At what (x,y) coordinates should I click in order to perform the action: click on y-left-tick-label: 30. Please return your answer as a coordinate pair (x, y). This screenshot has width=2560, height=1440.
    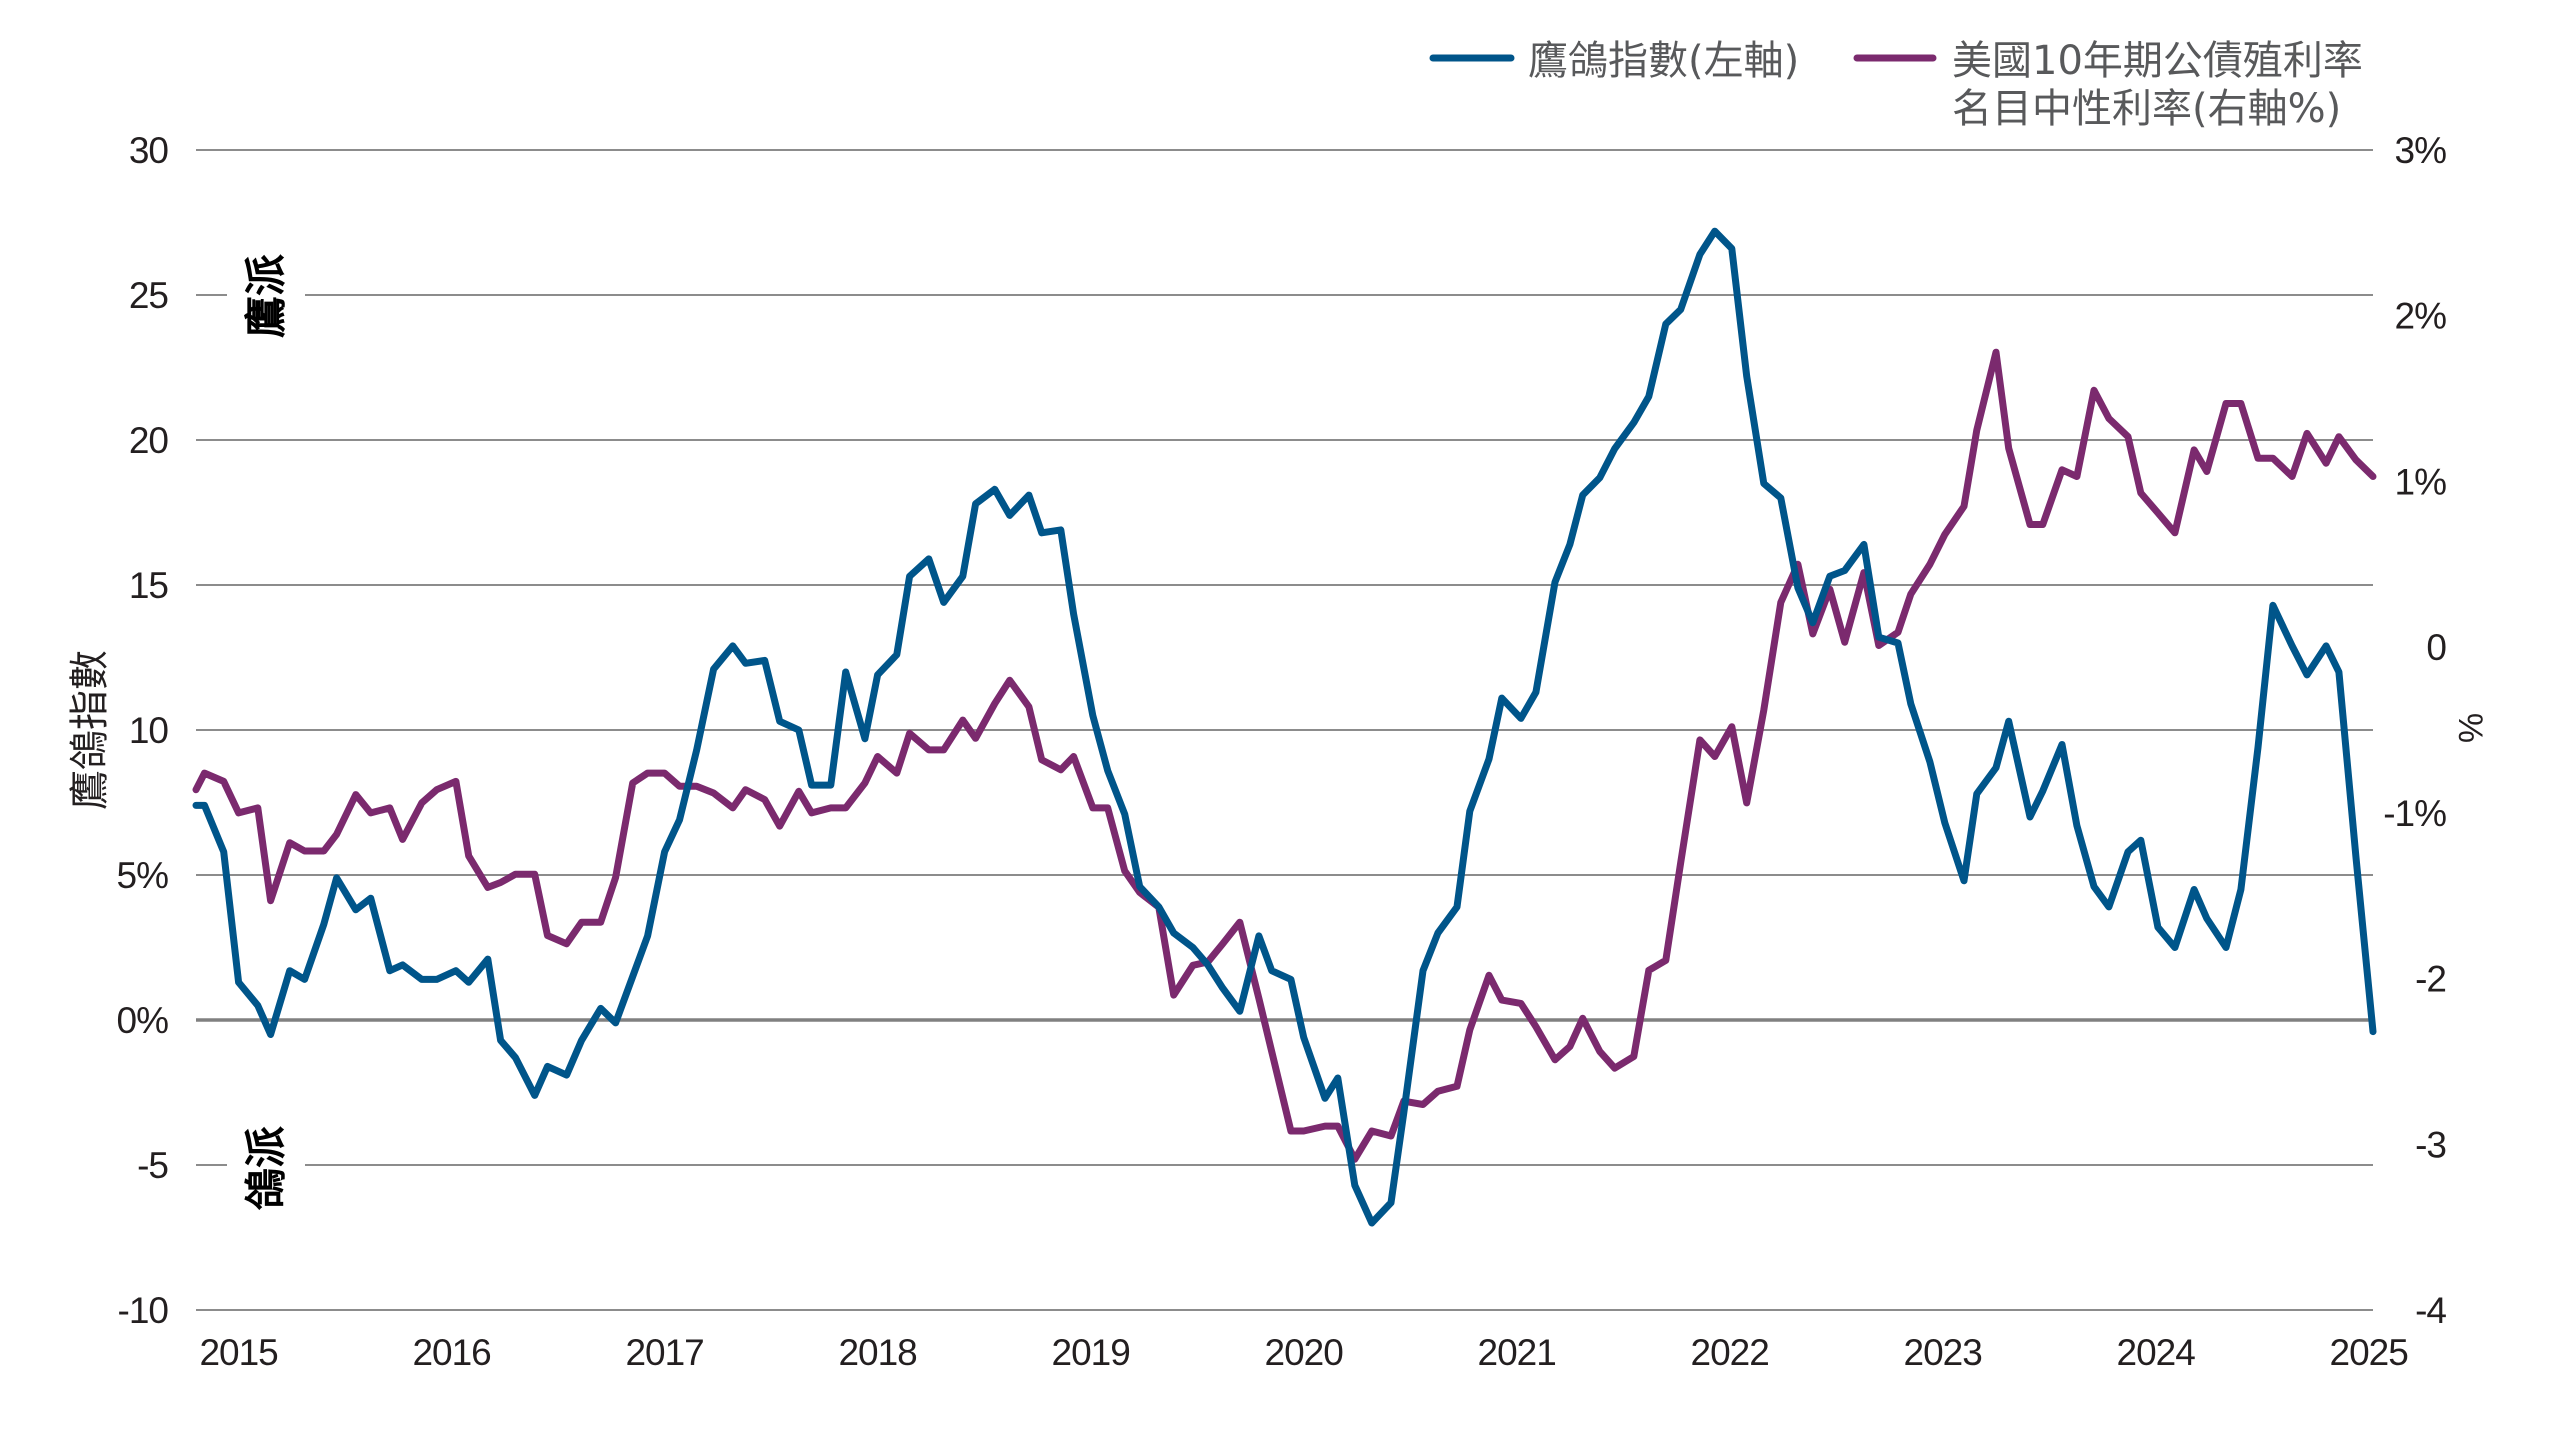
    Looking at the image, I should click on (149, 150).